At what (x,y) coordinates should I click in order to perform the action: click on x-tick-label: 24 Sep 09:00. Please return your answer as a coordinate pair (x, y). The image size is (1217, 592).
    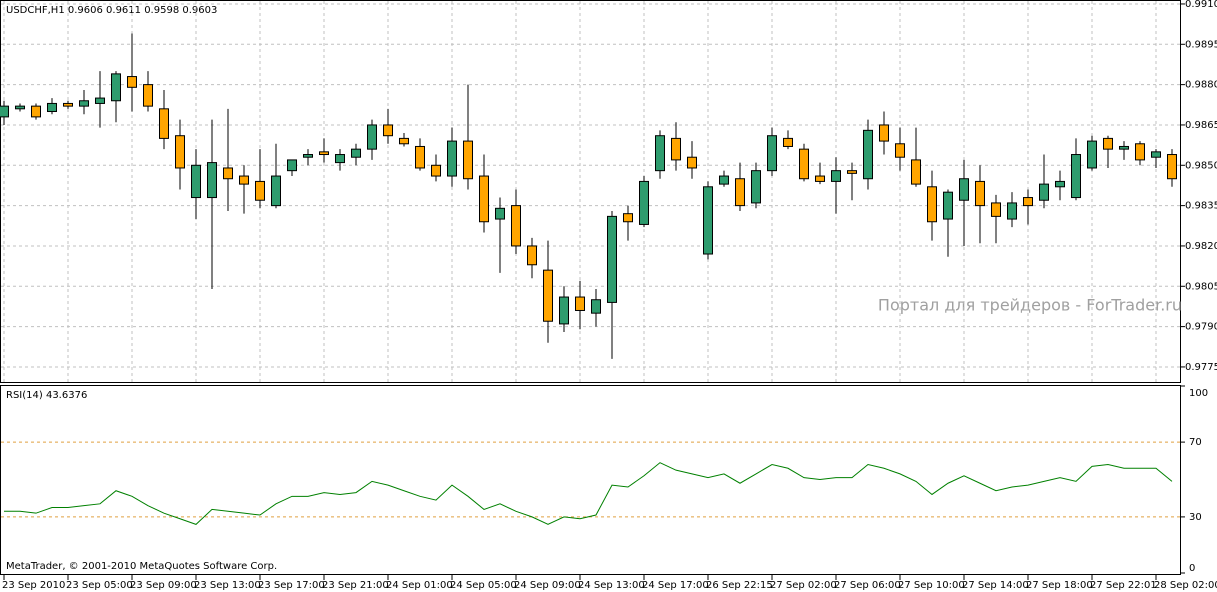
    Looking at the image, I should click on (547, 585).